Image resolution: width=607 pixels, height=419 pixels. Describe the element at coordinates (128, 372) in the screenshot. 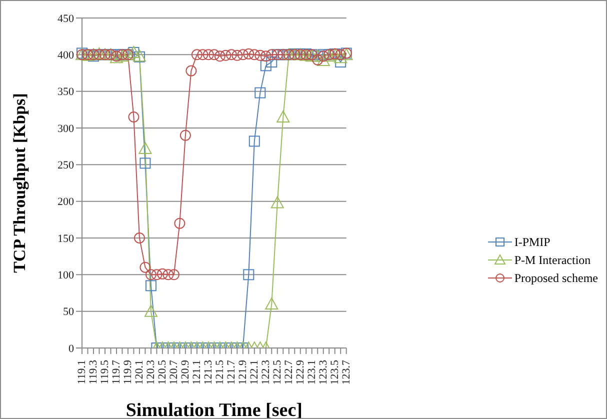

I see `x-tick-label: 119.9` at that location.